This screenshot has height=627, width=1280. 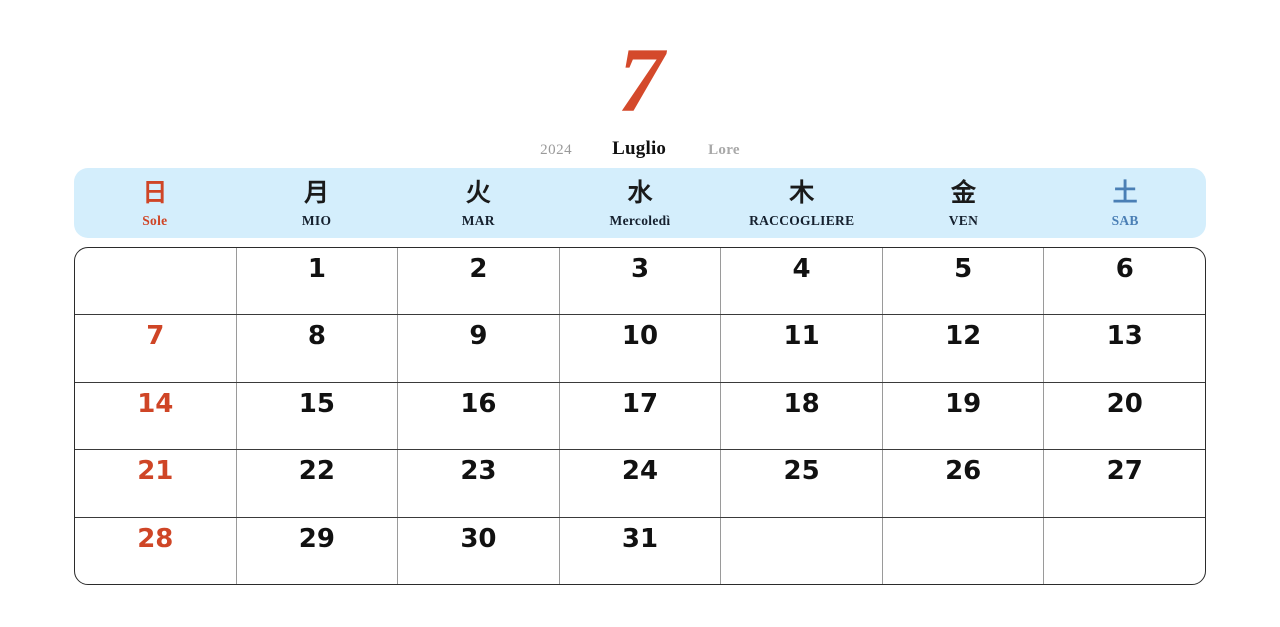 I want to click on weekday-abbr-6: SAB, so click(x=1125, y=220).